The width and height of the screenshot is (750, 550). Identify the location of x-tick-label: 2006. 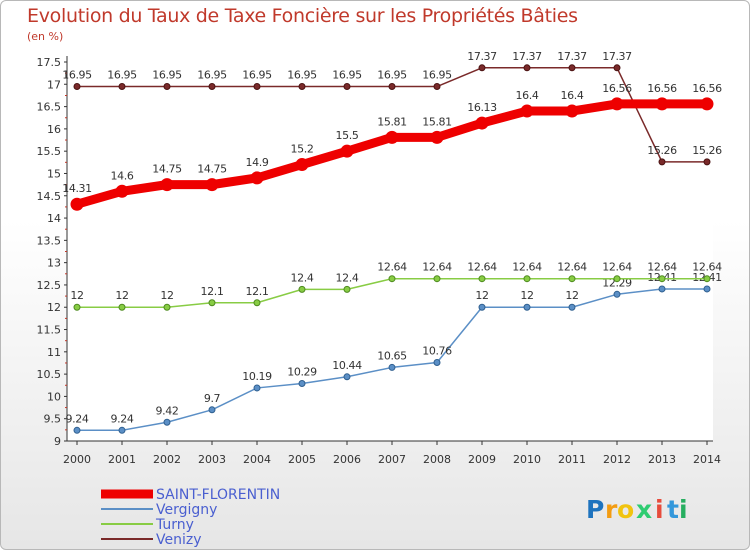
(347, 459).